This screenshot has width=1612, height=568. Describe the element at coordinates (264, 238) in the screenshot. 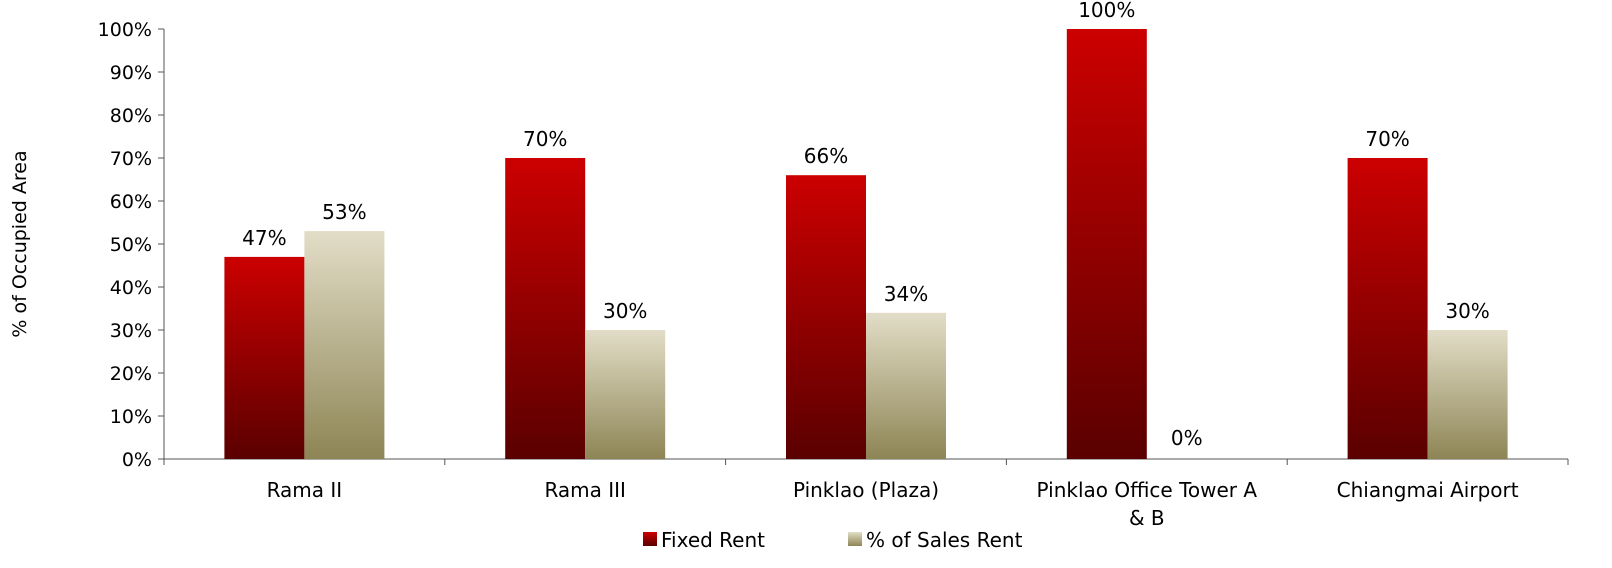

I see `data-label: 47%` at that location.